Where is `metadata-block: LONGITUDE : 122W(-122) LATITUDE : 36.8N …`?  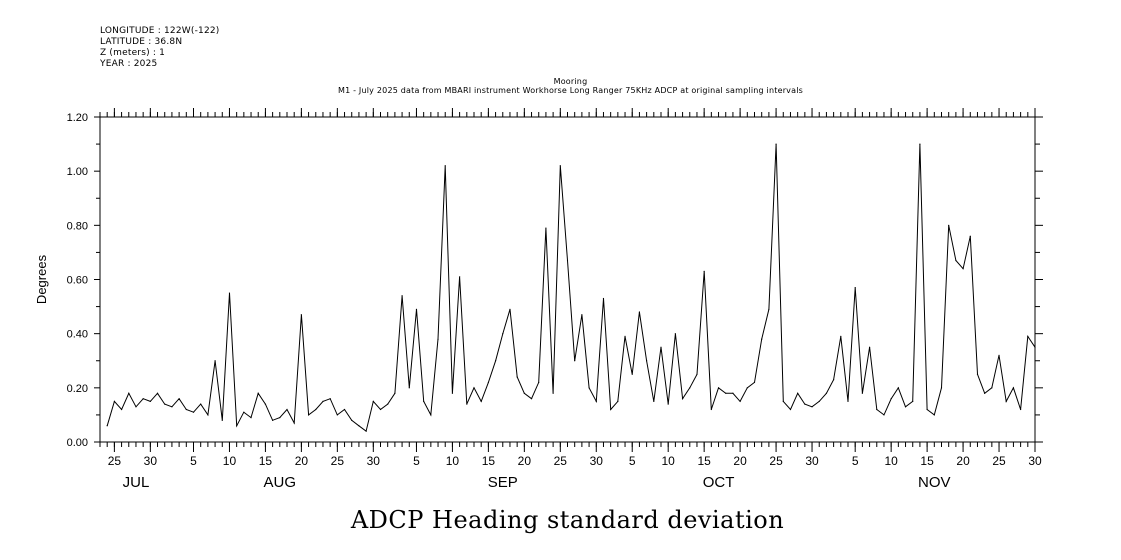 metadata-block: LONGITUDE : 122W(-122) LATITUDE : 36.8N … is located at coordinates (160, 48).